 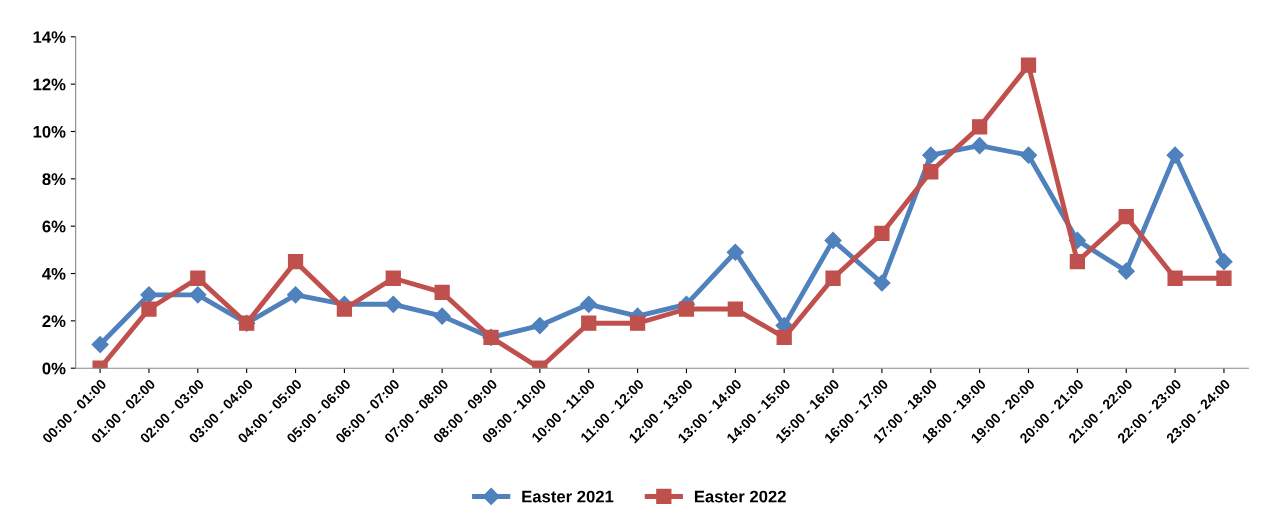 What do you see at coordinates (54, 321) in the screenshot?
I see `y-tick-label: 2%` at bounding box center [54, 321].